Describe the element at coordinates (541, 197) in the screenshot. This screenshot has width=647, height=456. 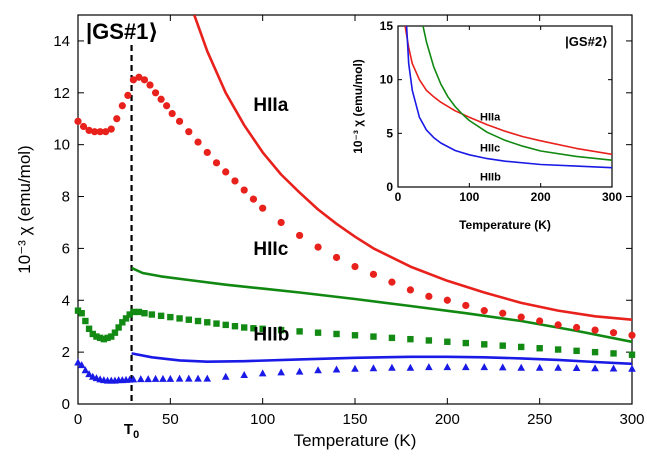
I see `inset-x-tick-label: 200` at that location.